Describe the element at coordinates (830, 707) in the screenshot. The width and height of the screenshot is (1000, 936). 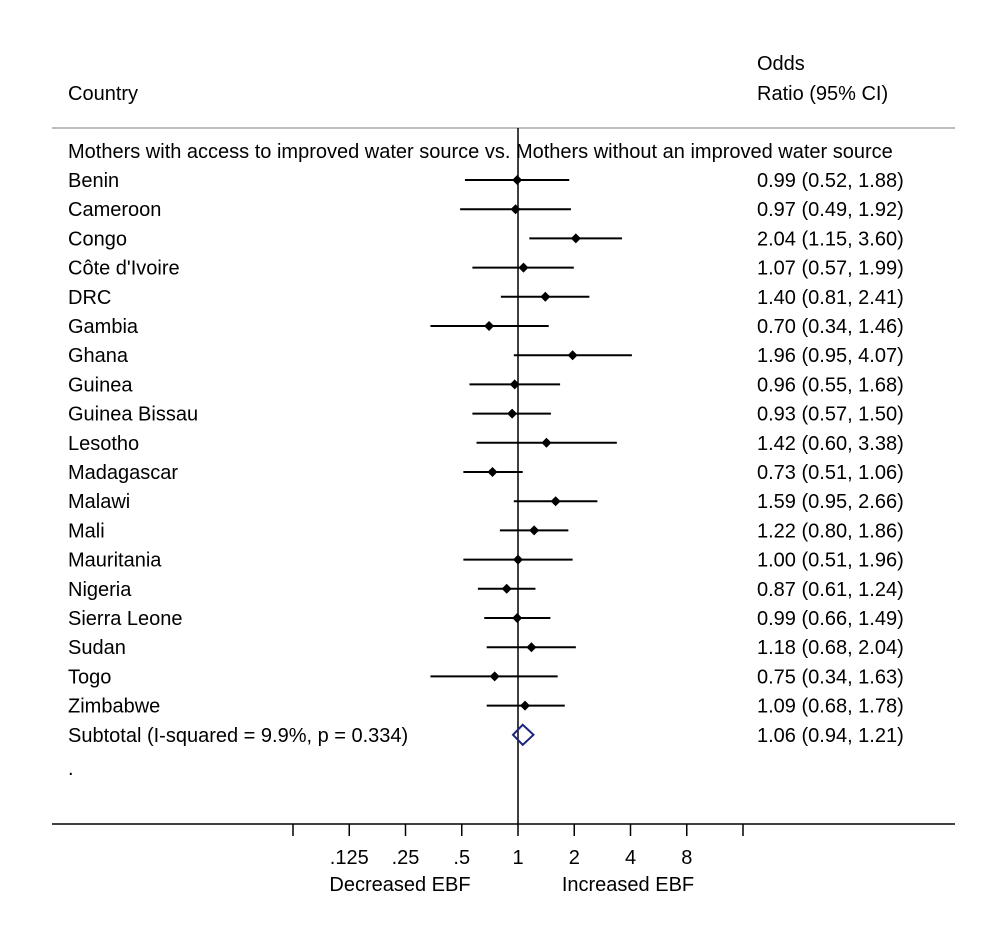
I see `estimate-text: 1.09 (0.68, 1.78)` at that location.